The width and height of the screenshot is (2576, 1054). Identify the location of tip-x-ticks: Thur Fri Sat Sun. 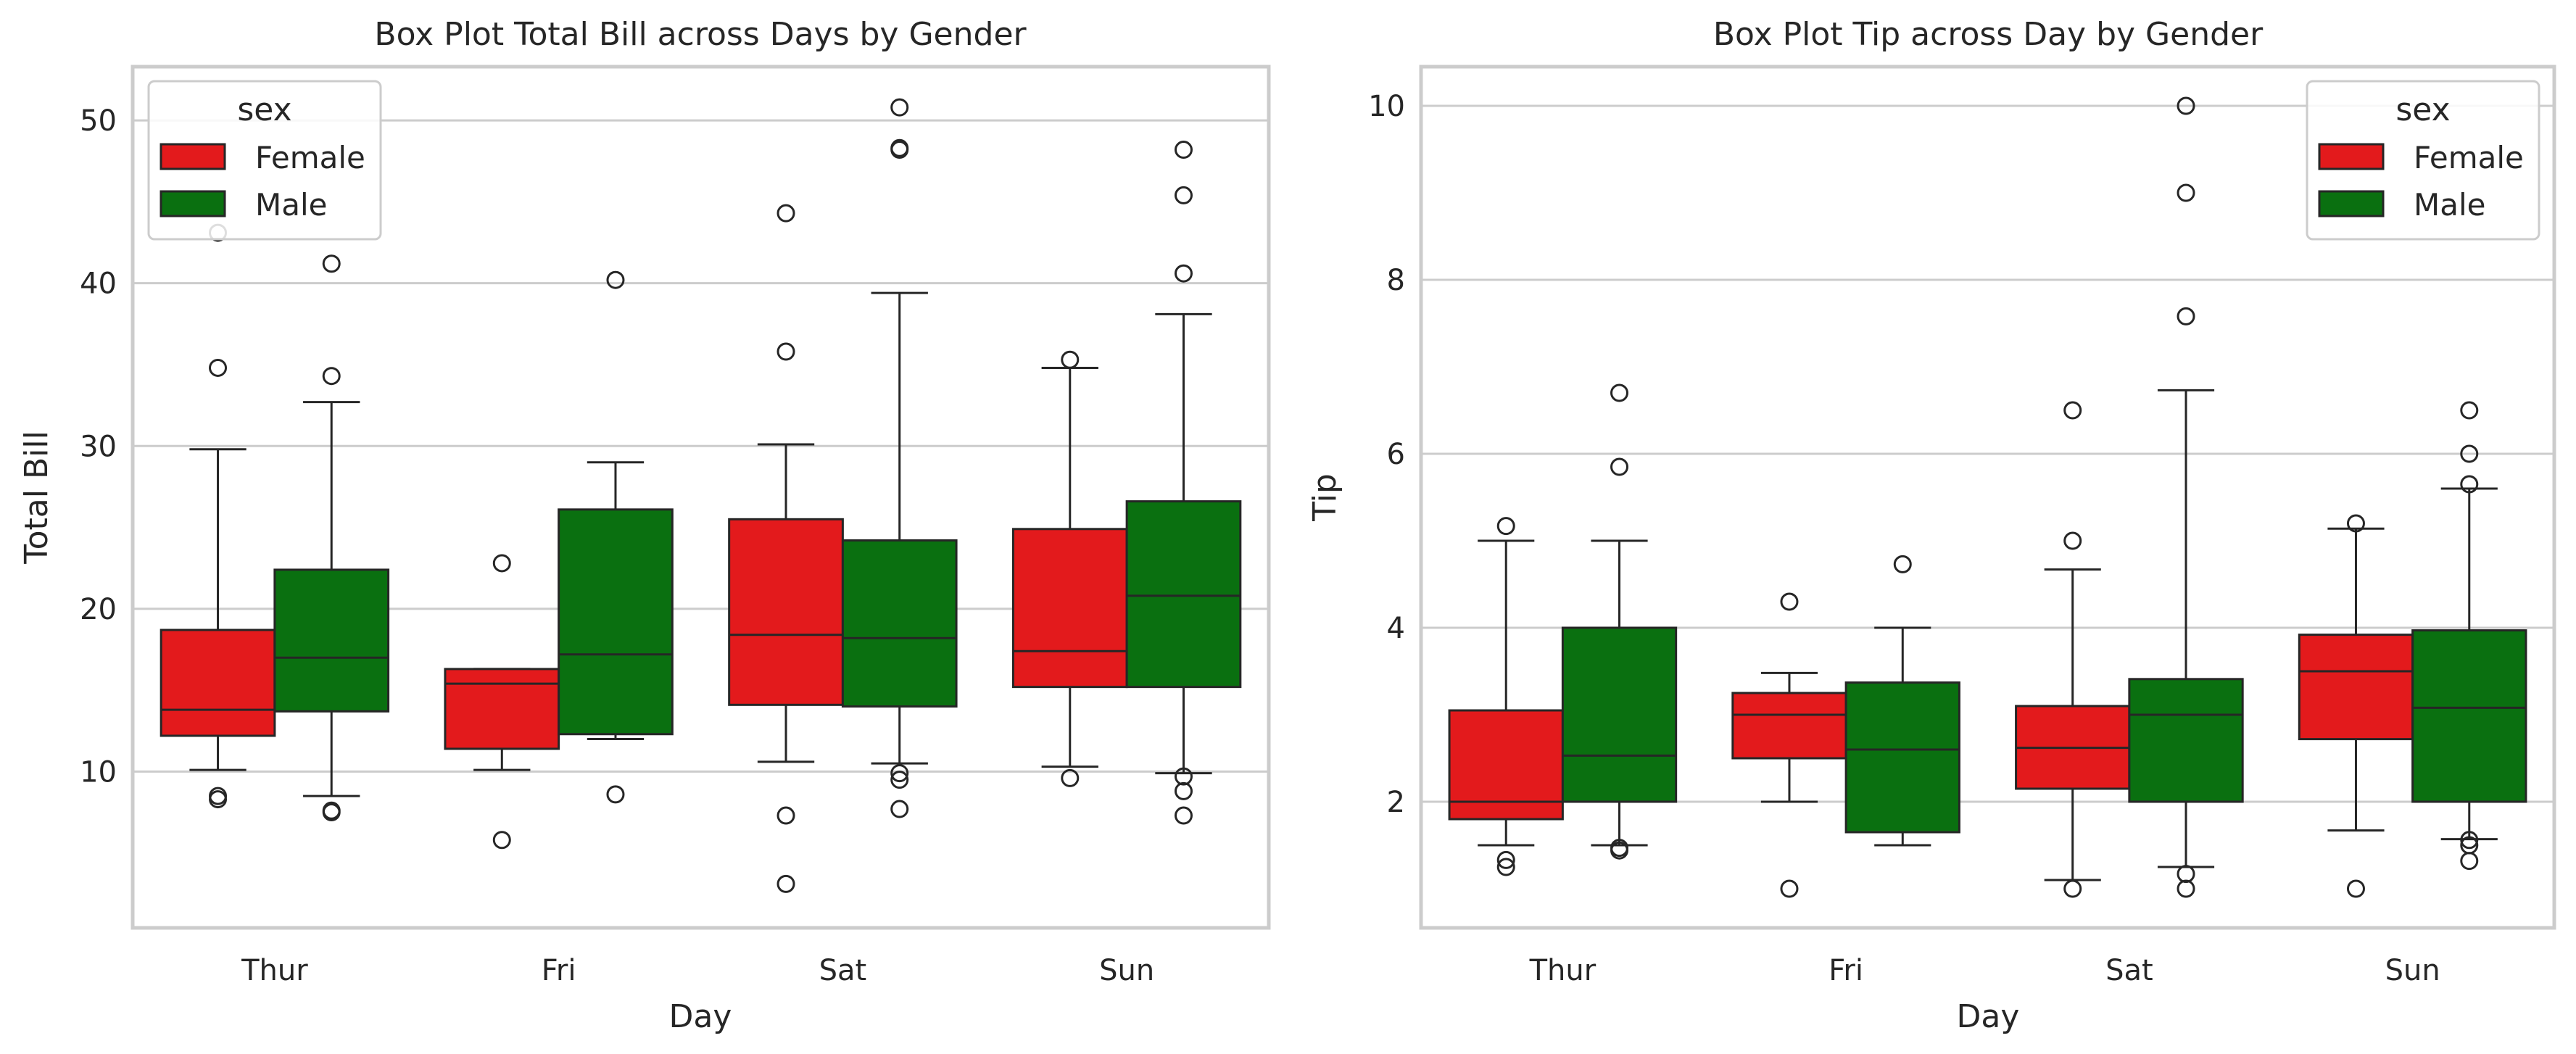
(1985, 970).